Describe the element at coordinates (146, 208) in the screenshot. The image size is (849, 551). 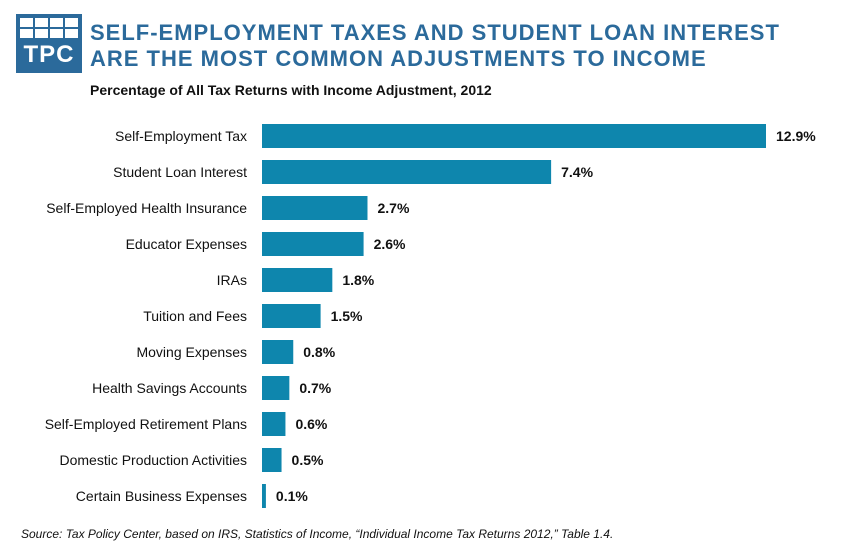
I see `category-label: Self-Employed Health Insurance` at that location.